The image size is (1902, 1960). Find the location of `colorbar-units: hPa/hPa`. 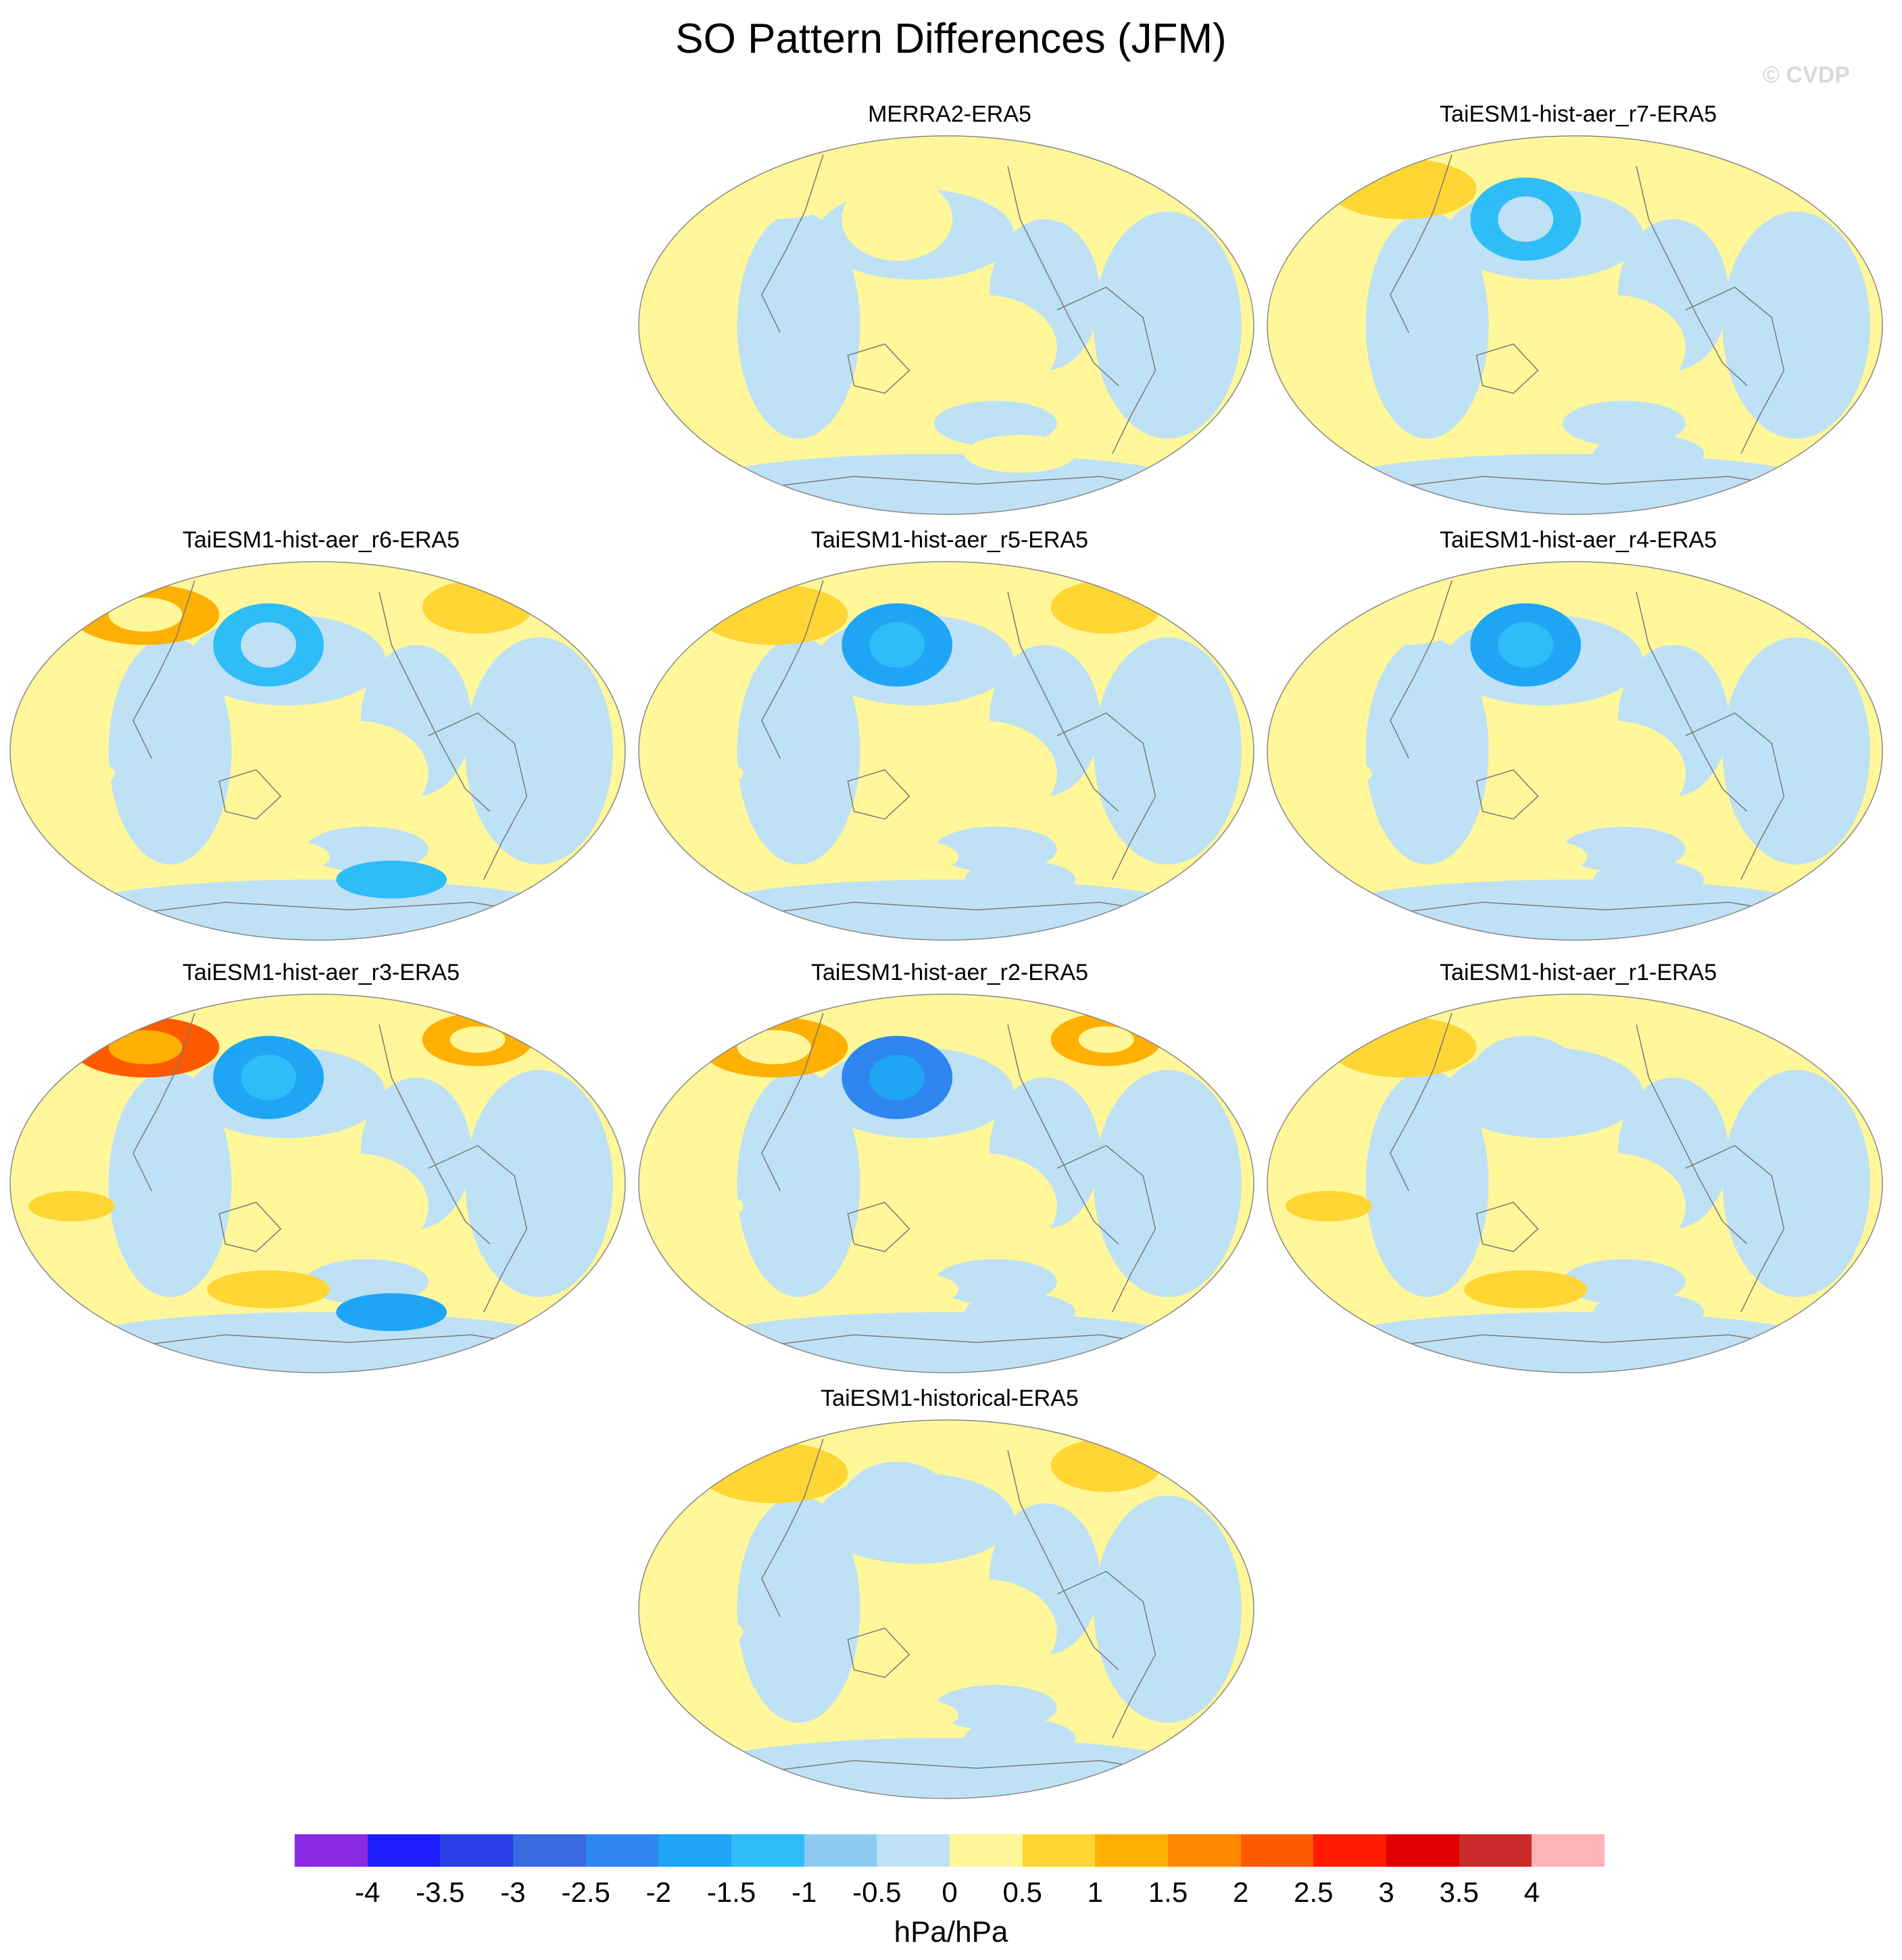

colorbar-units: hPa/hPa is located at coordinates (951, 1932).